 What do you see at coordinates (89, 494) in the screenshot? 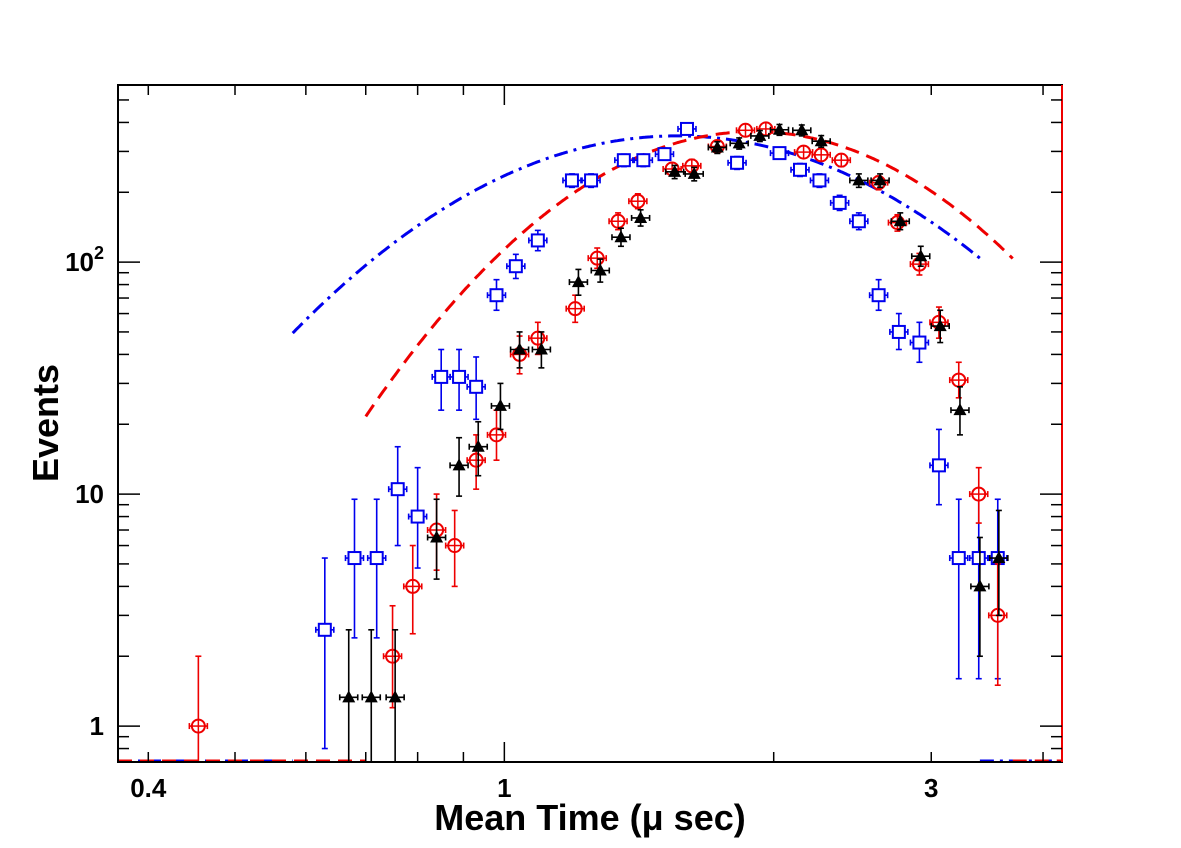
I see `y-tick-label: 10` at bounding box center [89, 494].